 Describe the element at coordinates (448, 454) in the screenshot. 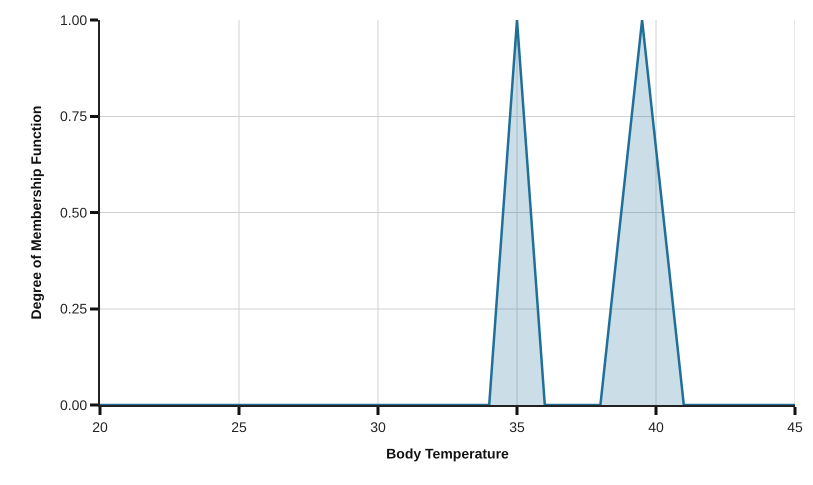

I see `x-axis-title: Body Temperature` at that location.